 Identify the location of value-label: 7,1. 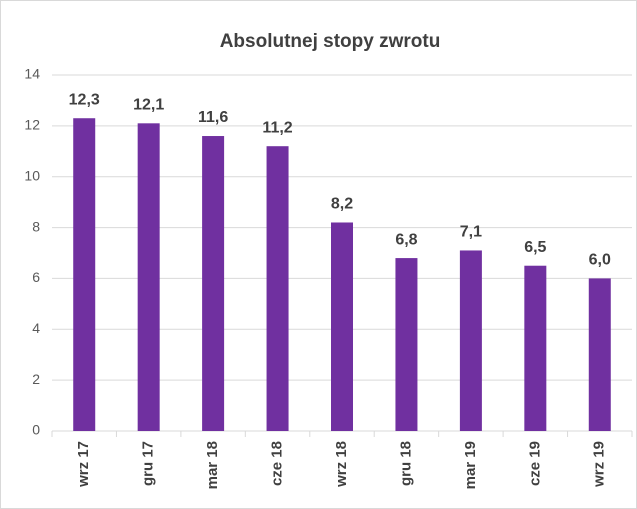
(471, 232).